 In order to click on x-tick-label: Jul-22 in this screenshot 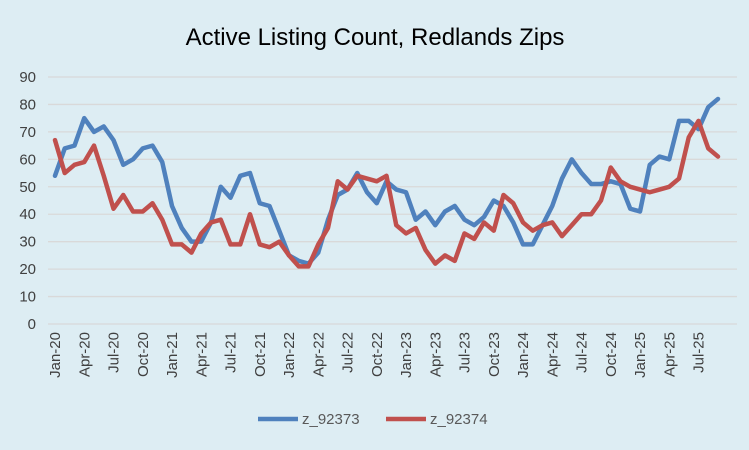, I will do `click(348, 352)`.